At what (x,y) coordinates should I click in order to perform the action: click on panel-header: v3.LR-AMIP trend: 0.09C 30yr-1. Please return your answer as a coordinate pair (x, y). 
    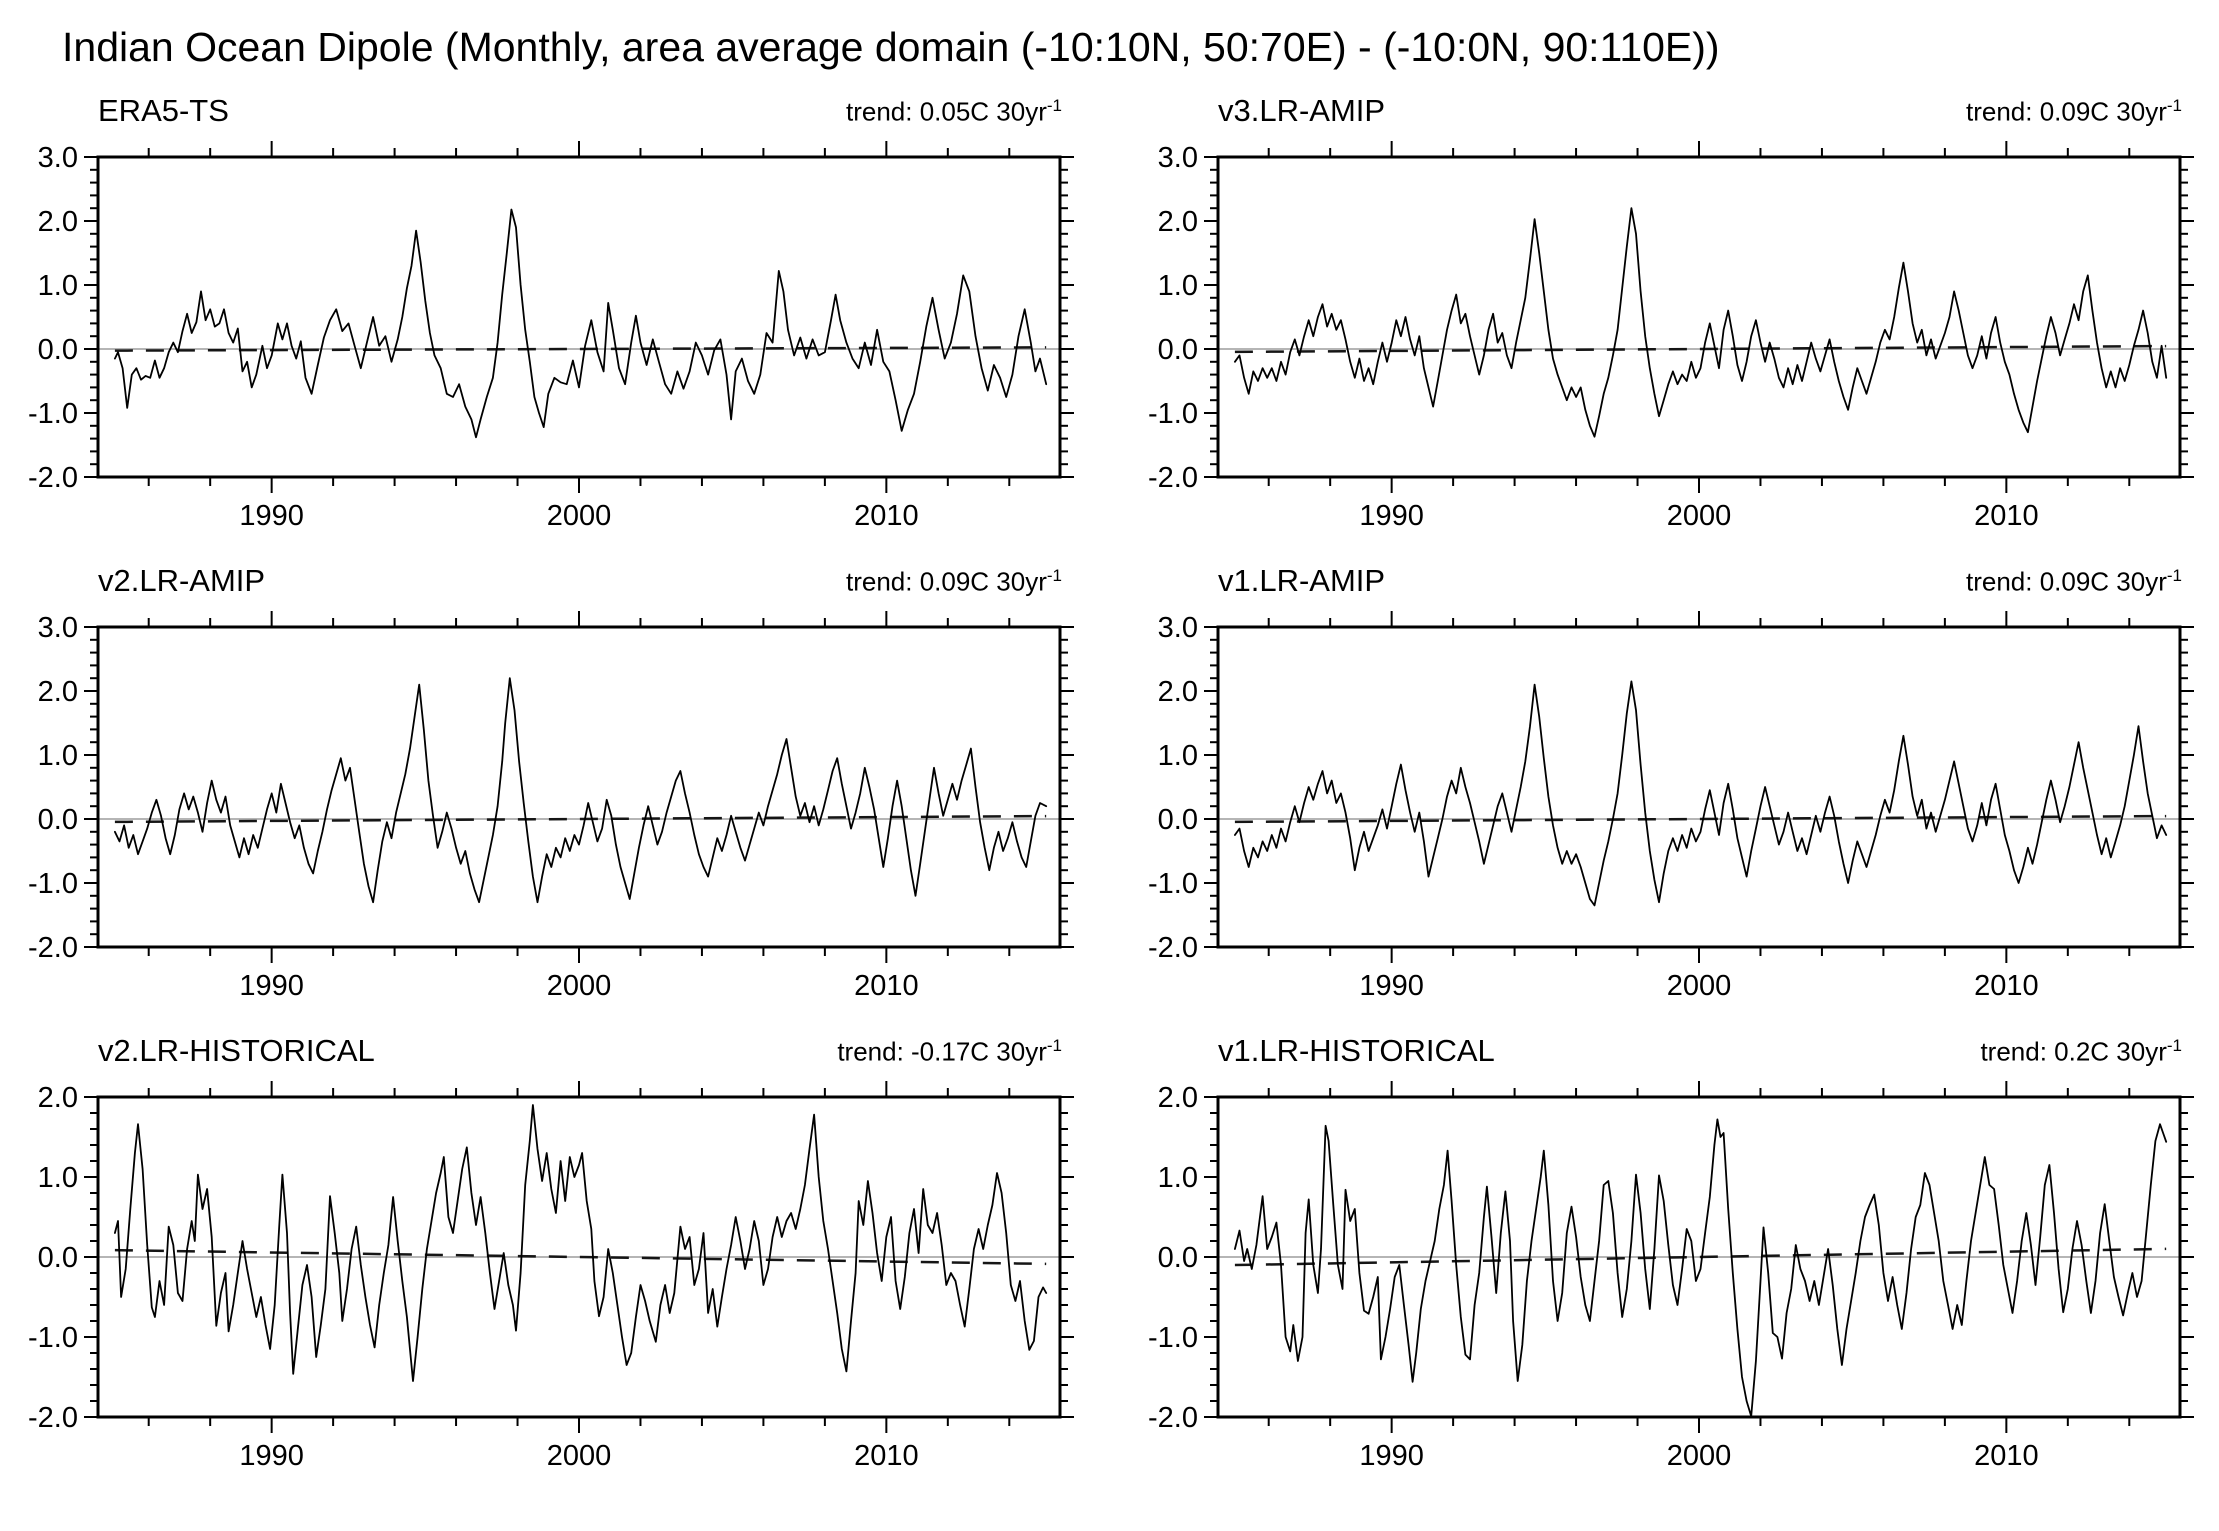
    Looking at the image, I should click on (1669, 115).